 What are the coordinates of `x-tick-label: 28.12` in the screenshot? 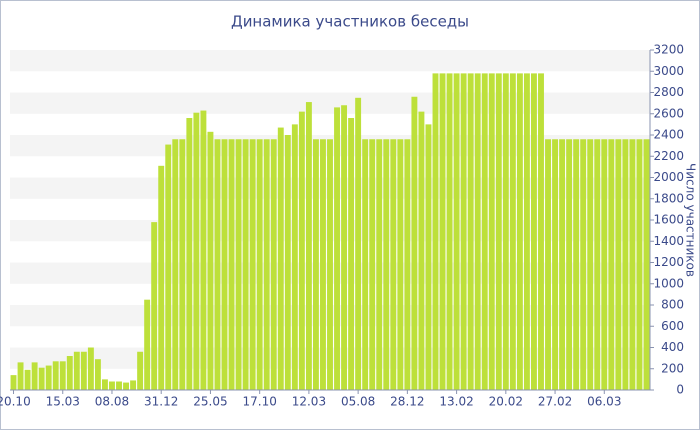 It's located at (407, 402).